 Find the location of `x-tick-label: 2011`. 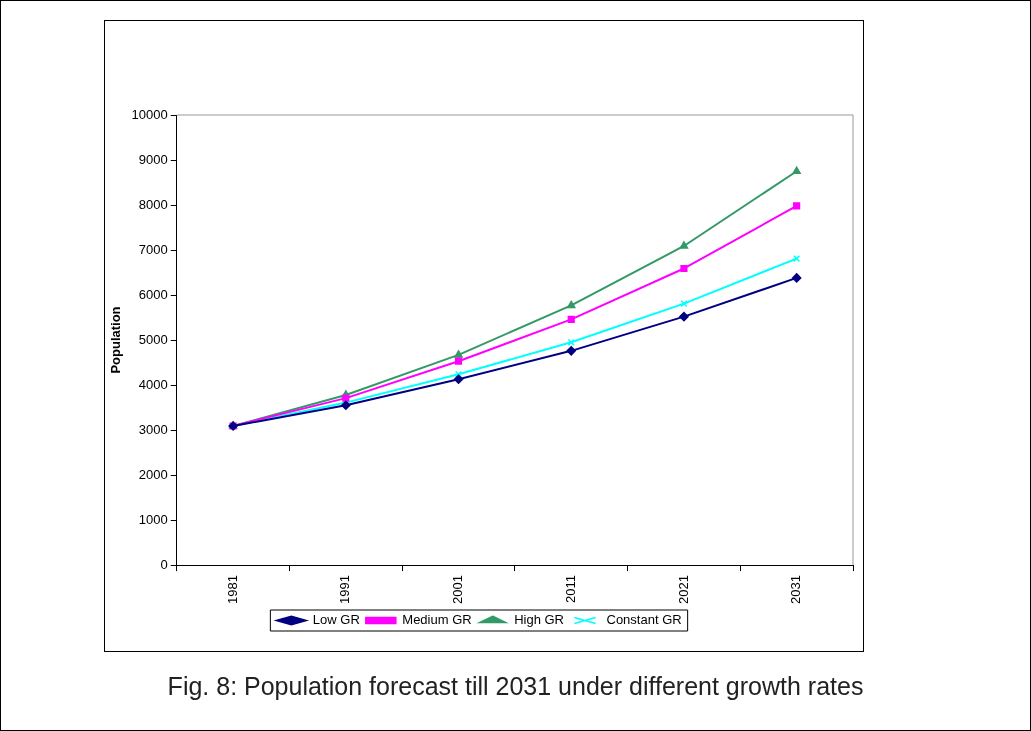

x-tick-label: 2011 is located at coordinates (570, 589).